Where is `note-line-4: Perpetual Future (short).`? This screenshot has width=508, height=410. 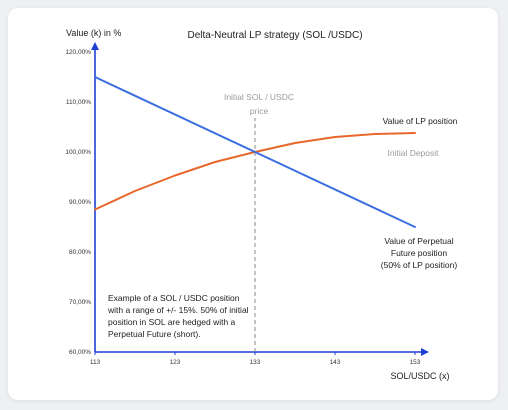
note-line-4: Perpetual Future (short). is located at coordinates (154, 334).